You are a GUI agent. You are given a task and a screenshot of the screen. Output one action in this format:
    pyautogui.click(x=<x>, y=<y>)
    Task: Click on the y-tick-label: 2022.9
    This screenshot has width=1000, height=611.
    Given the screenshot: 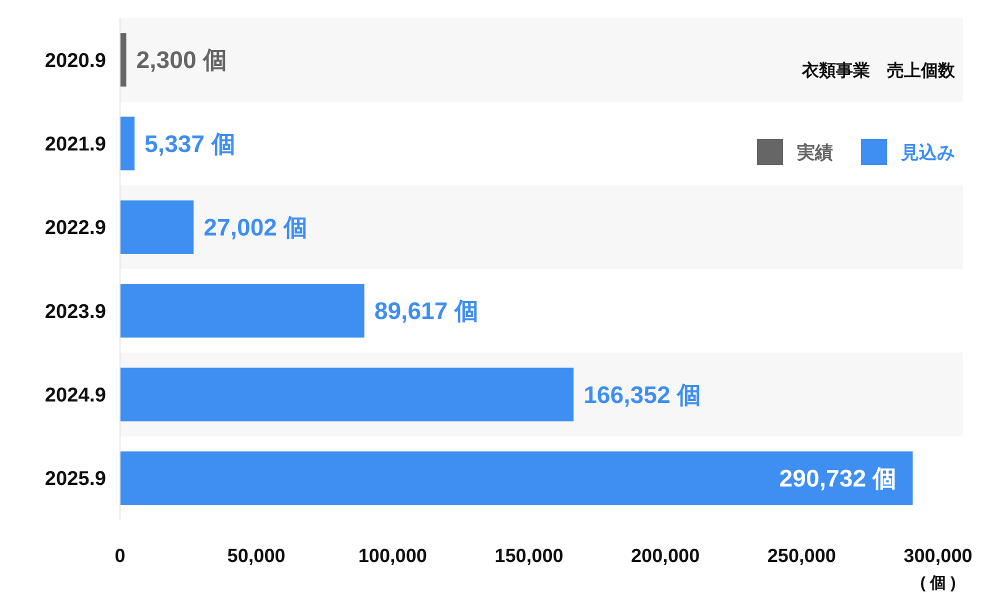 What is the action you would take?
    pyautogui.click(x=75, y=228)
    